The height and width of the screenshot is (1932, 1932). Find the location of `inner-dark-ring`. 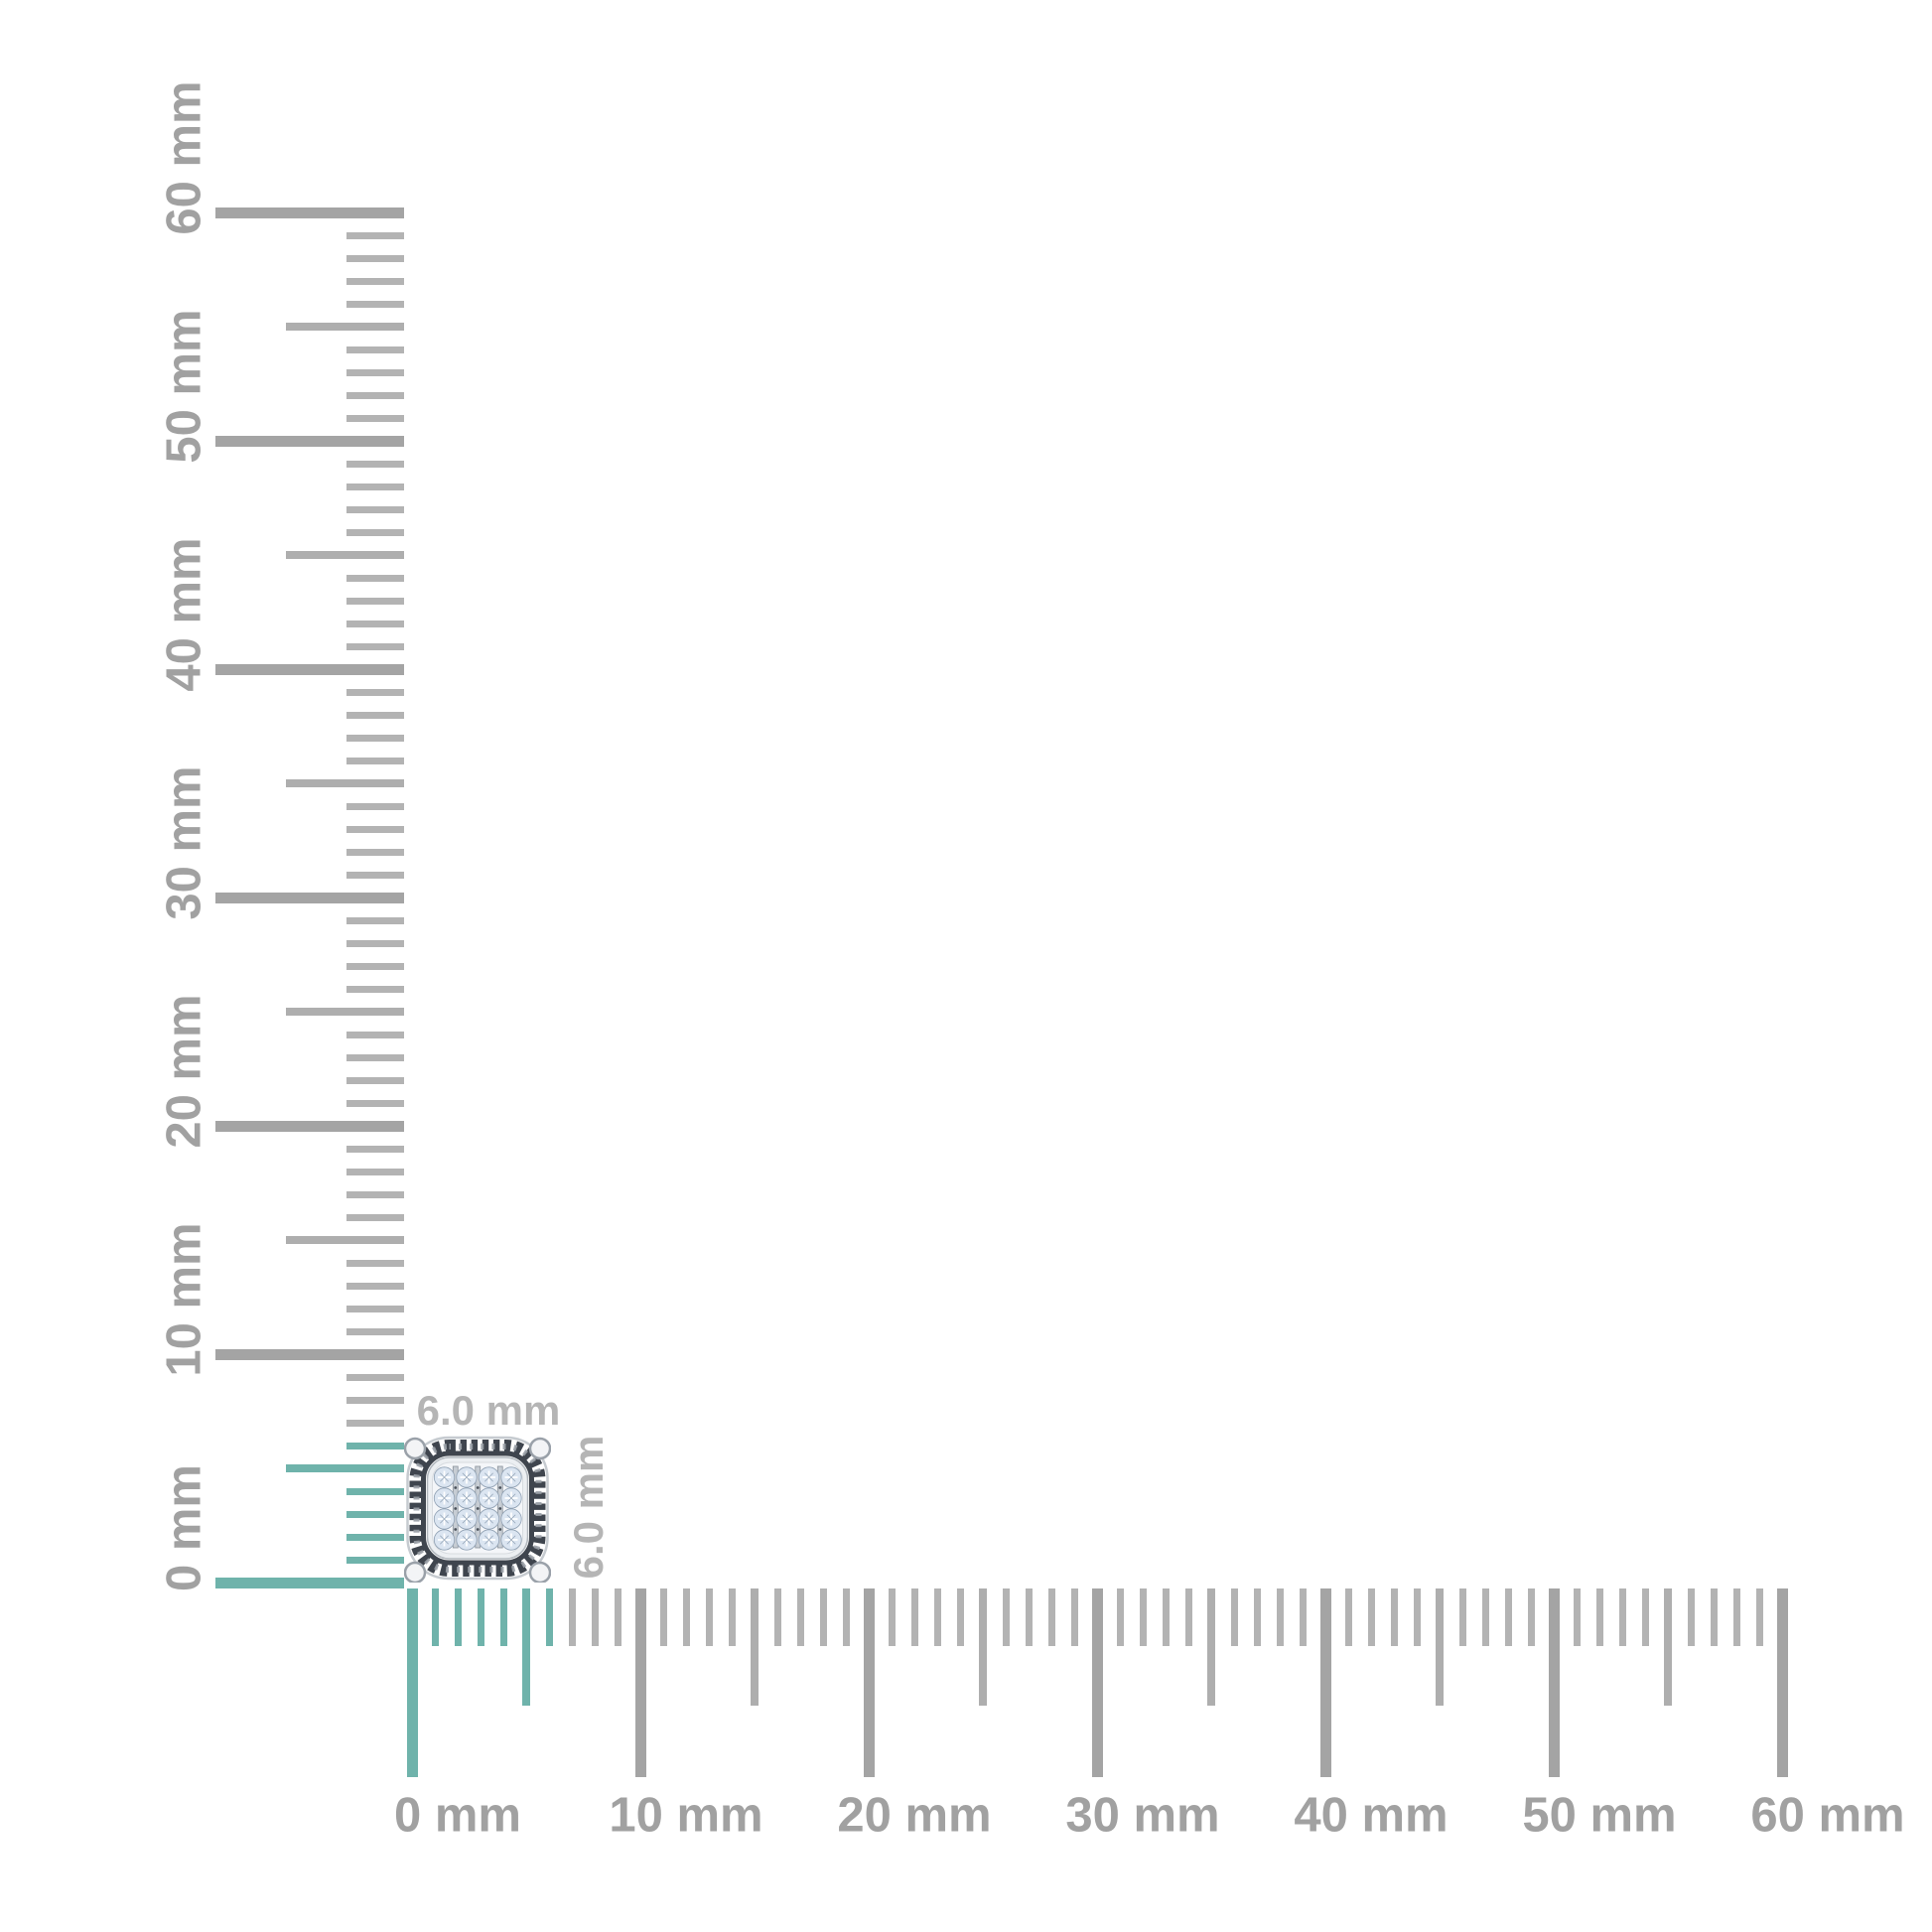

inner-dark-ring is located at coordinates (478, 1508).